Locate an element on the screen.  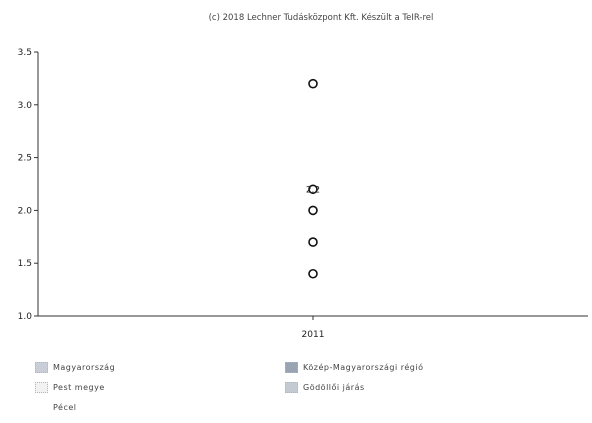
x-tick-label: 2011 is located at coordinates (313, 335).